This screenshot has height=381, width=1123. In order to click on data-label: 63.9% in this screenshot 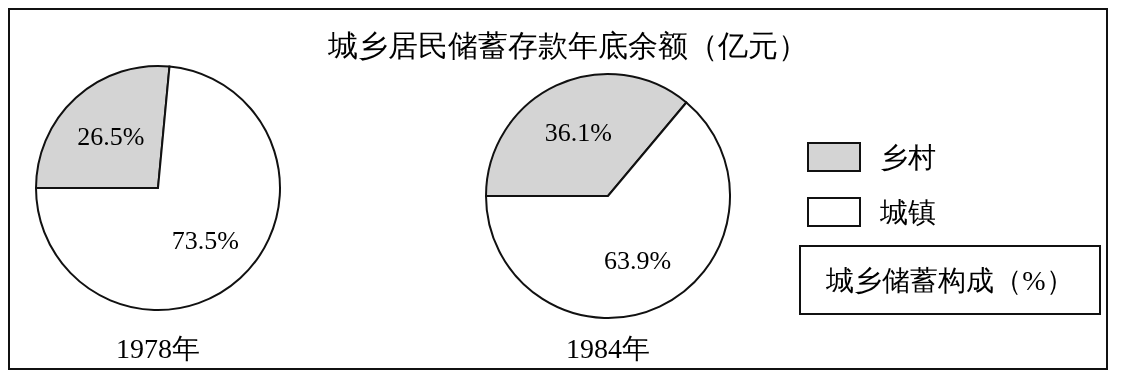, I will do `click(638, 260)`.